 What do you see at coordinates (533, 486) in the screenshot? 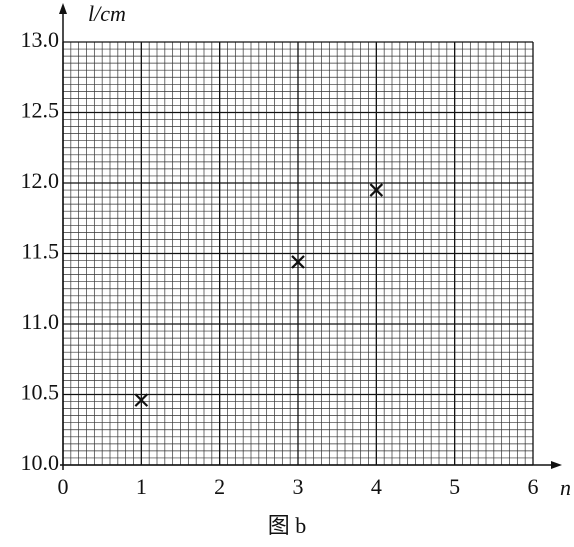
I see `x-tick-label: 6` at bounding box center [533, 486].